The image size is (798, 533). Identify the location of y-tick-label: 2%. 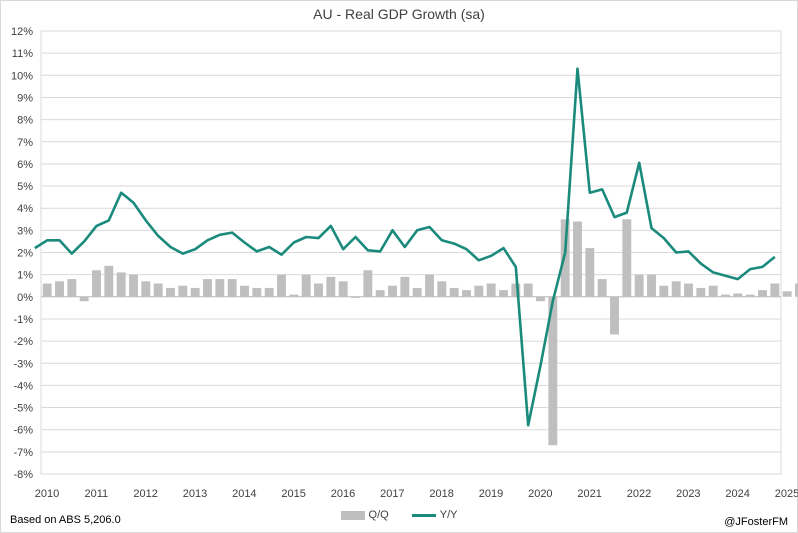
(25, 254).